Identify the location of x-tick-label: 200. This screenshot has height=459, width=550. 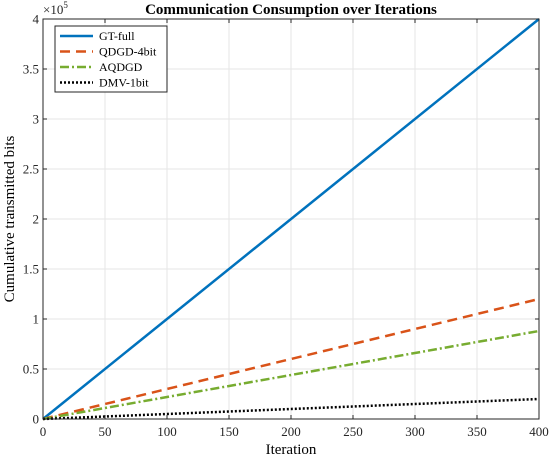
(291, 431).